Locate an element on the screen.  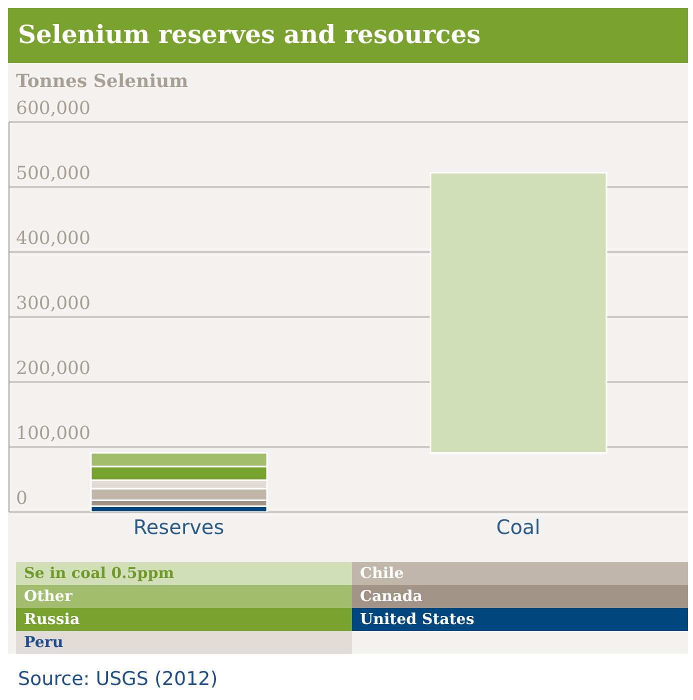
chart-title: Selenium reserves and resources is located at coordinates (348, 35).